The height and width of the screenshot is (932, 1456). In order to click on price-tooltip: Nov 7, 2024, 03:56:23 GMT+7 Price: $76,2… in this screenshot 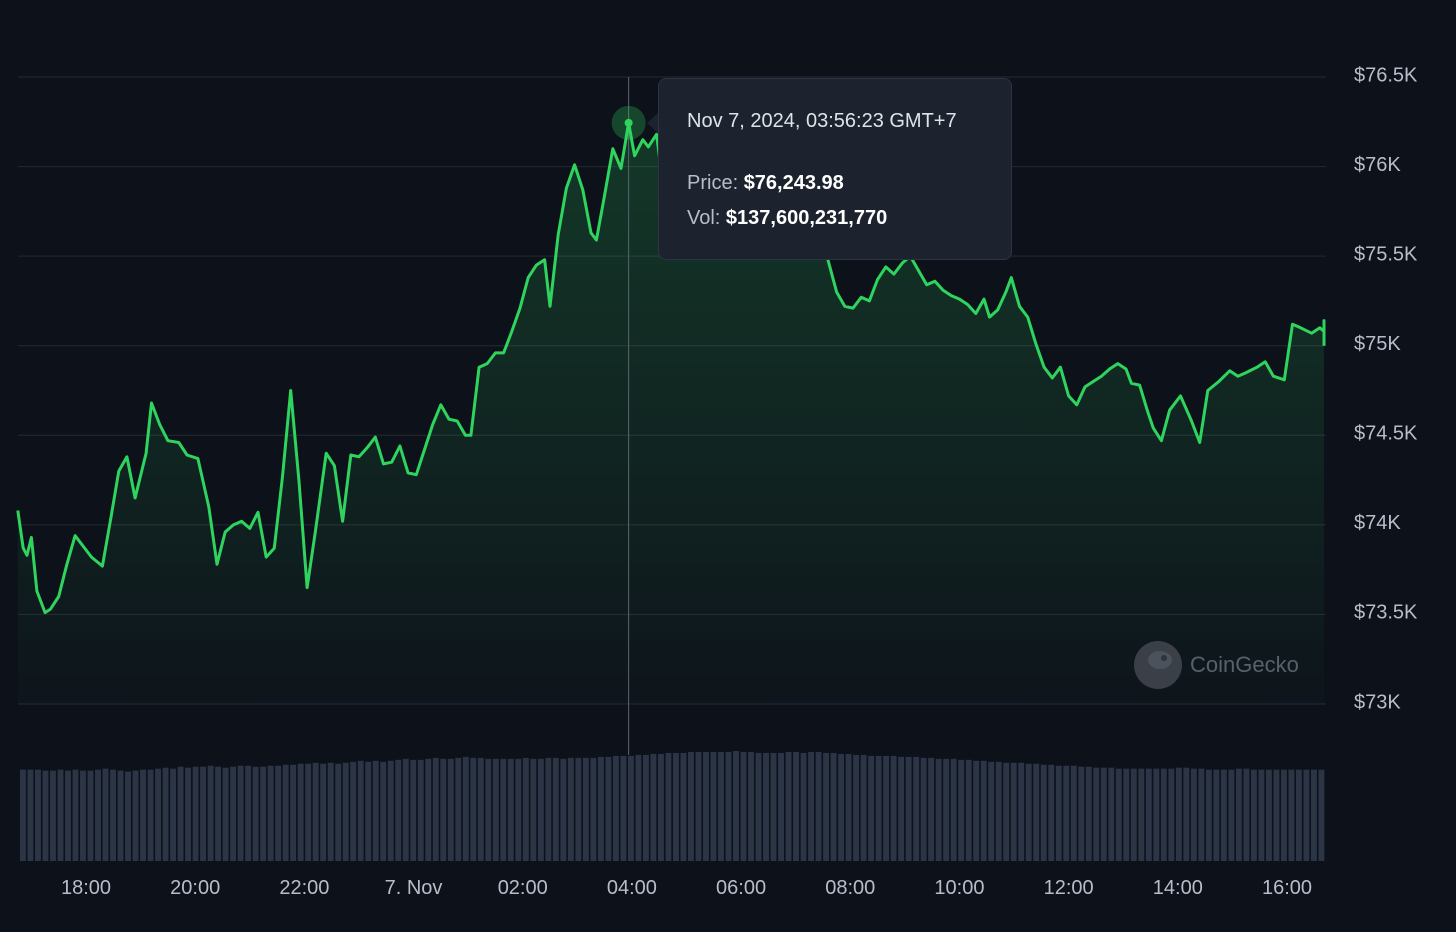, I will do `click(835, 169)`.